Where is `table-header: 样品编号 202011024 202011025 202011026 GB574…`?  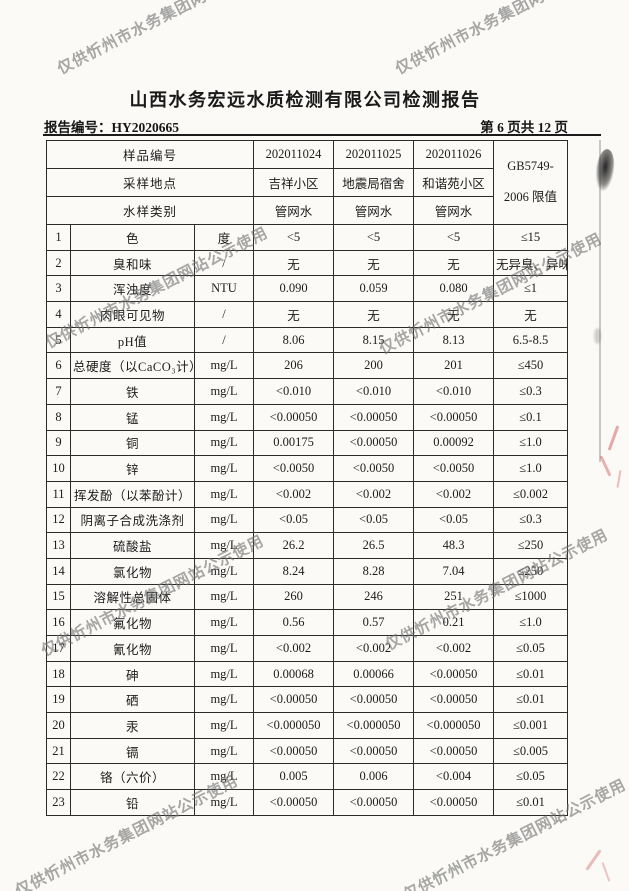
table-header: 样品编号 202011024 202011025 202011026 GB574… is located at coordinates (307, 182).